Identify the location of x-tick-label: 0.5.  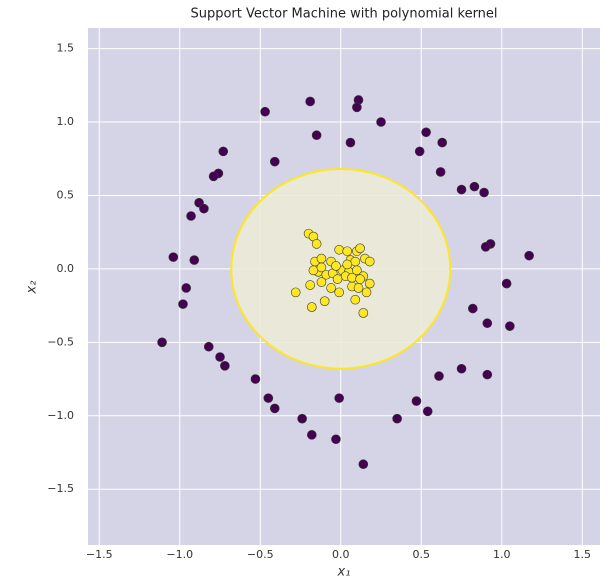
(422, 554).